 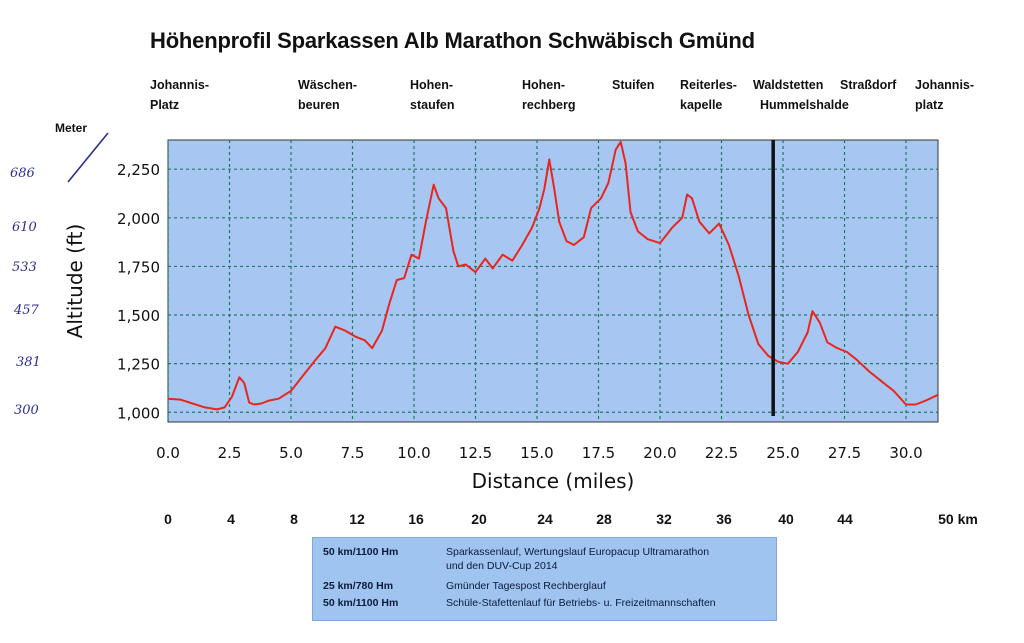 I want to click on x-tick-label: 17.5, so click(x=598, y=453).